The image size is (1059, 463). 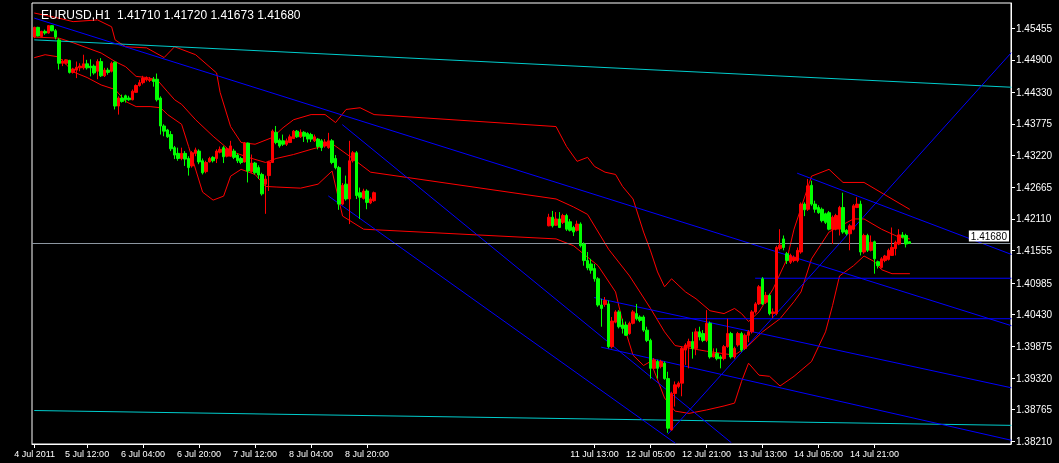 What do you see at coordinates (1034, 283) in the screenshot?
I see `y-tick-label: 1.40985` at bounding box center [1034, 283].